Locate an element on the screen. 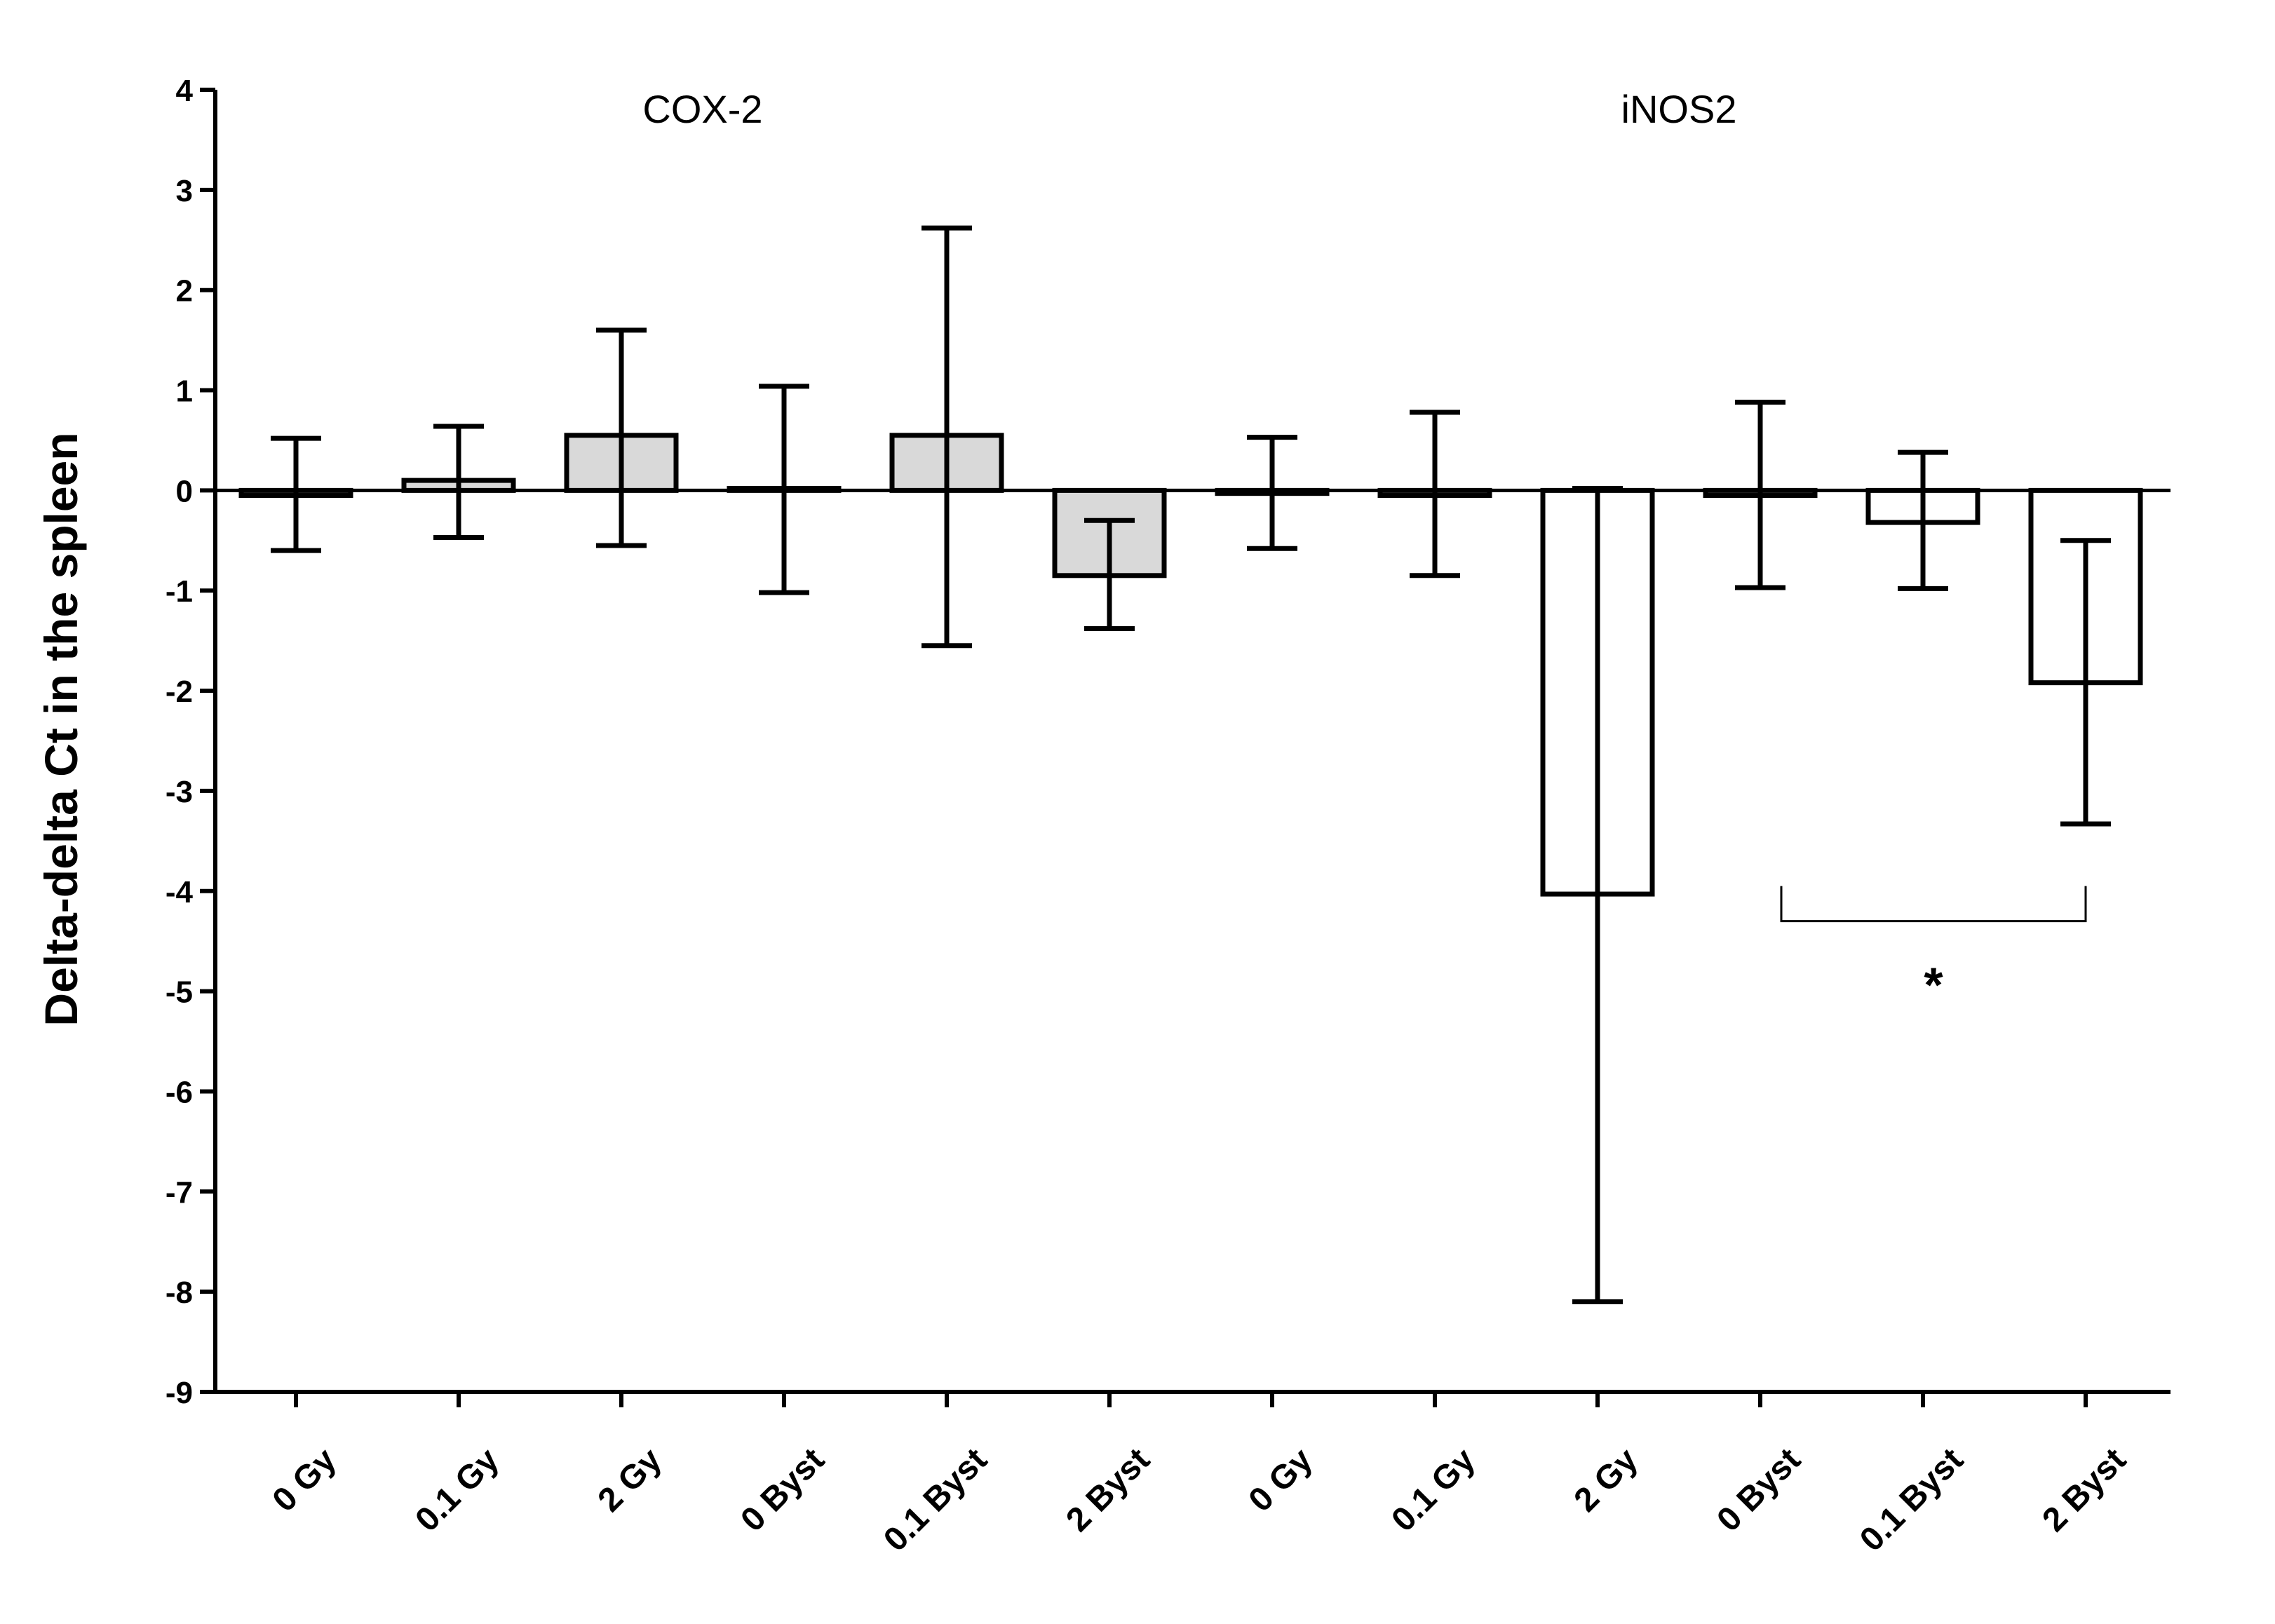  x-tick-label-2: 2 Gy is located at coordinates (630, 1480).